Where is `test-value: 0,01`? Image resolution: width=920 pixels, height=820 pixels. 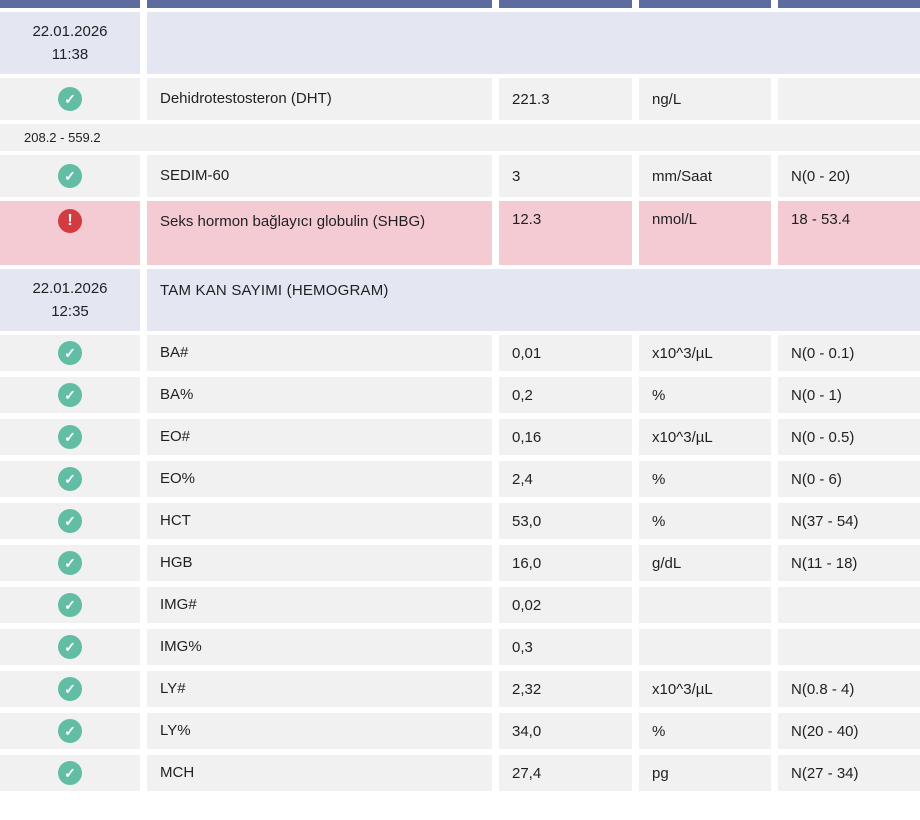 test-value: 0,01 is located at coordinates (565, 353).